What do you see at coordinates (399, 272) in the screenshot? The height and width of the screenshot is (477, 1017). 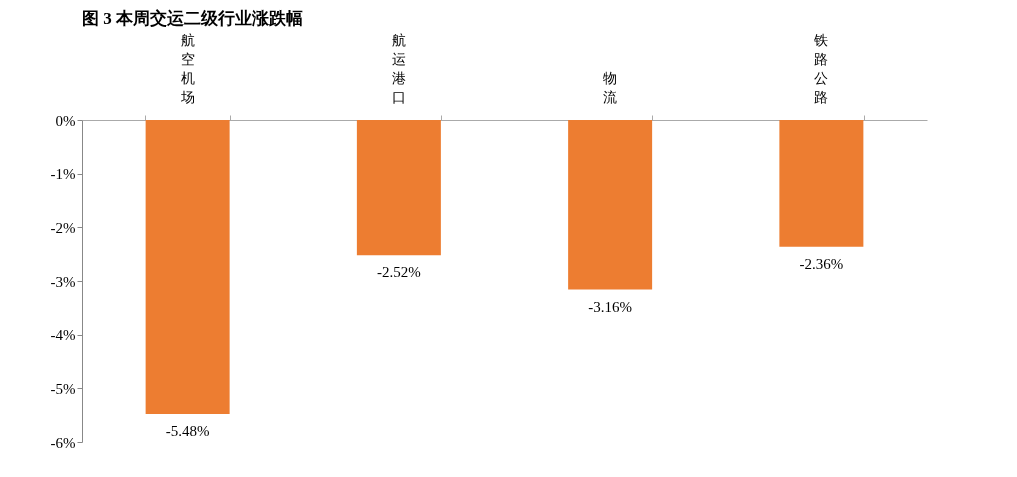 I see `data-label: -2.52%` at bounding box center [399, 272].